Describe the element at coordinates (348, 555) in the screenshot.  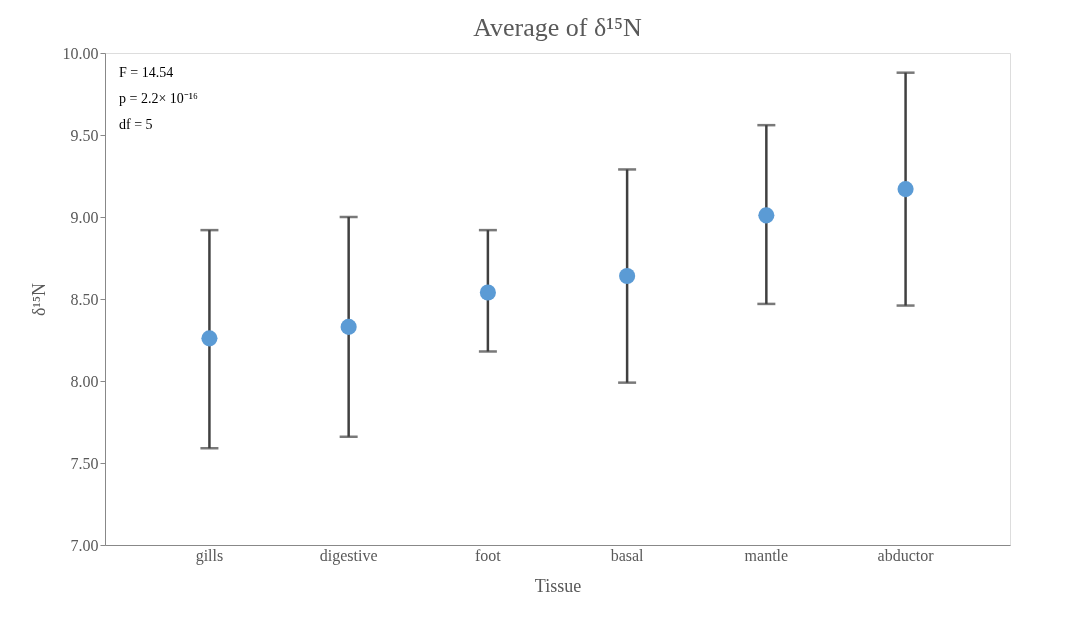
I see `x-tick-label: digestive` at that location.